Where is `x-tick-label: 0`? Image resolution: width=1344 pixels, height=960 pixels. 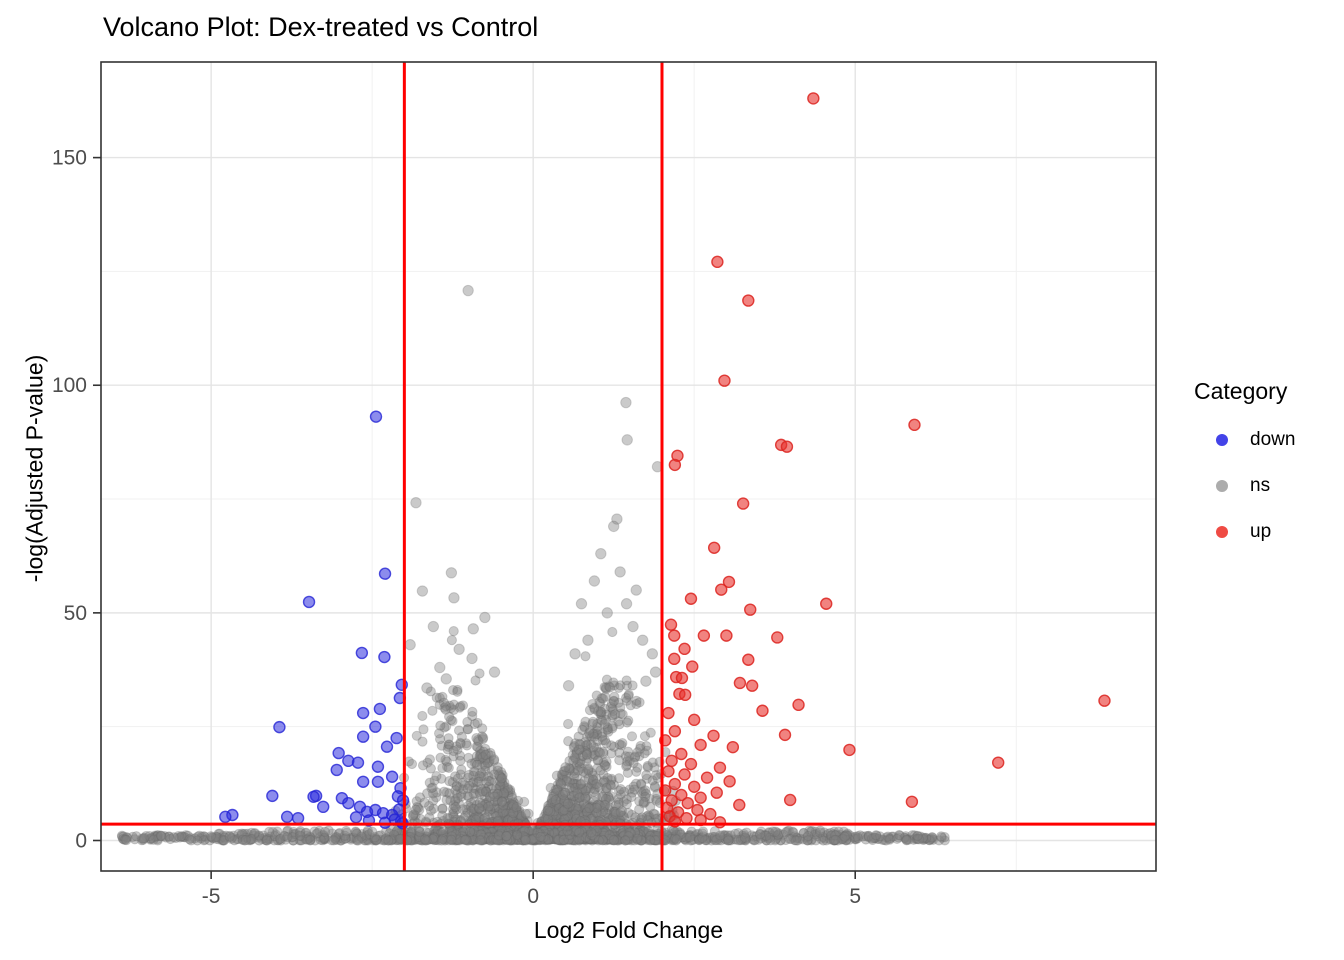
x-tick-label: 0 is located at coordinates (533, 896).